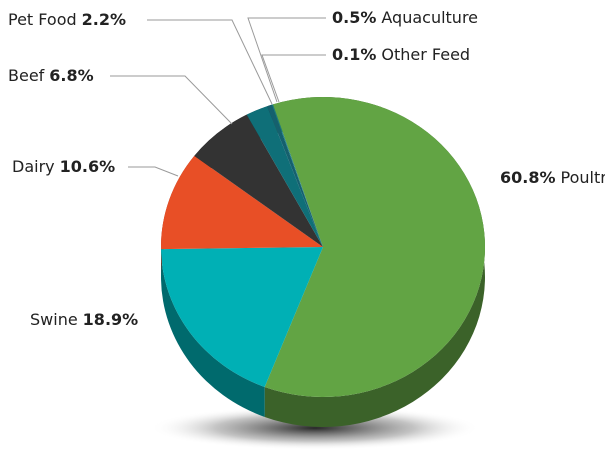 This screenshot has height=451, width=605. Describe the element at coordinates (425, 54) in the screenshot. I see `label-name: Other Feed` at that location.